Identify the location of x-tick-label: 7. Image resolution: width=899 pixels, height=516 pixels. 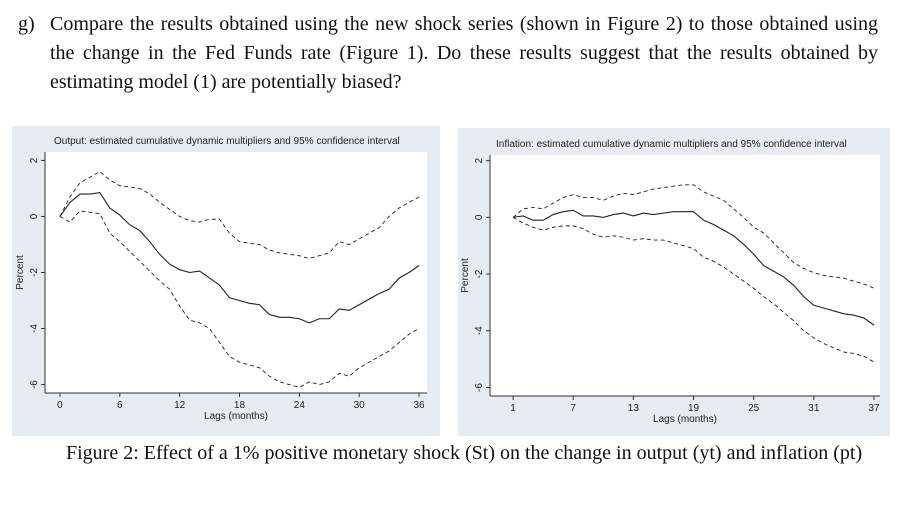
(573, 408).